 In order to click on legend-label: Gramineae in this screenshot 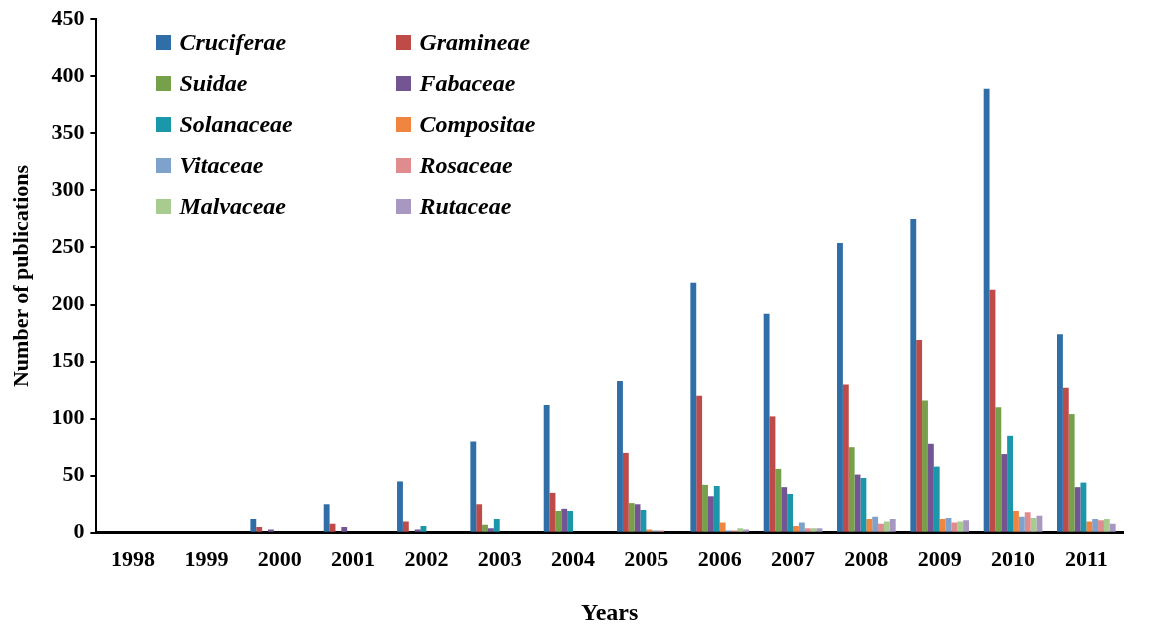, I will do `click(475, 43)`.